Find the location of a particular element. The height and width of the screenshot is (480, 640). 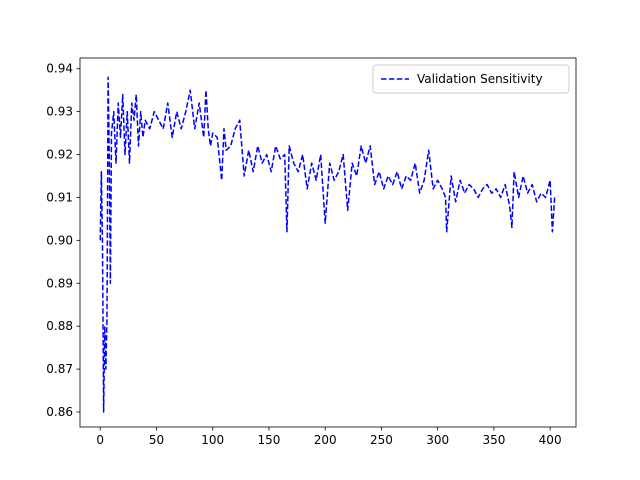

x-tick-label: 400 is located at coordinates (550, 440).